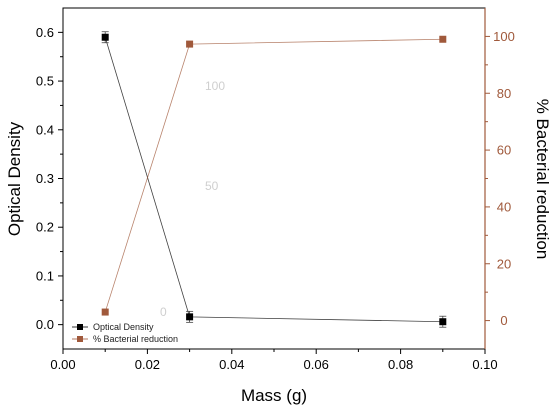 The image size is (550, 411). I want to click on legend-label: % Bacterial reduction, so click(135, 339).